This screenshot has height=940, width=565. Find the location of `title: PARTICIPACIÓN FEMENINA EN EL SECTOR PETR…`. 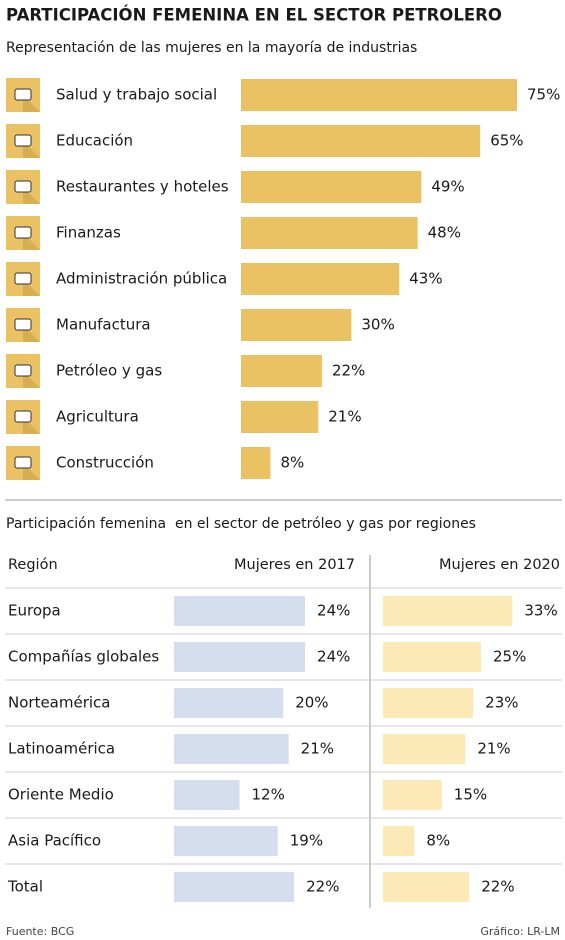

title: PARTICIPACIÓN FEMENINA EN EL SECTOR PETR… is located at coordinates (254, 15).